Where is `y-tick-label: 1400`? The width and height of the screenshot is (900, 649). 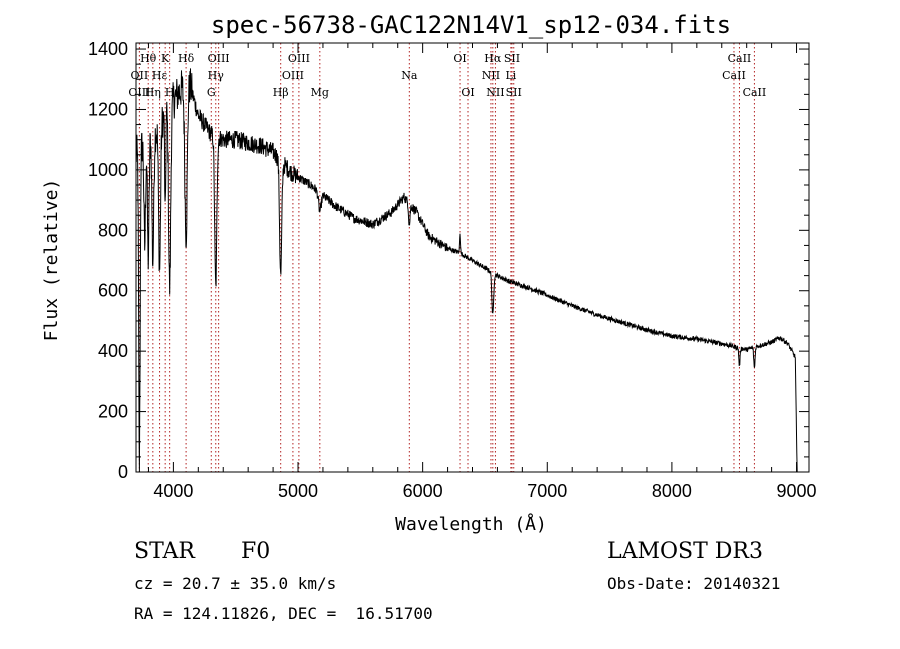 y-tick-label: 1400 is located at coordinates (108, 49).